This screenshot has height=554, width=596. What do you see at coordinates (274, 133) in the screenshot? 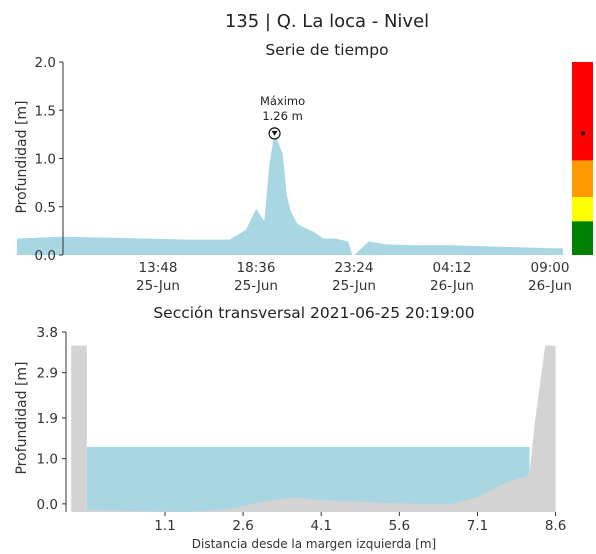
I see `max-marker-arrow` at bounding box center [274, 133].